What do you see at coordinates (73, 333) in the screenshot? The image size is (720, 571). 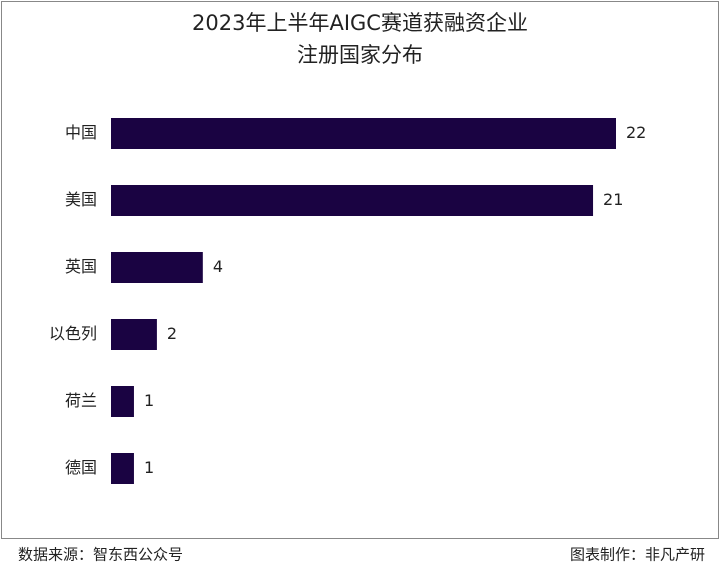 I see `y-tick-label: 以色列` at bounding box center [73, 333].